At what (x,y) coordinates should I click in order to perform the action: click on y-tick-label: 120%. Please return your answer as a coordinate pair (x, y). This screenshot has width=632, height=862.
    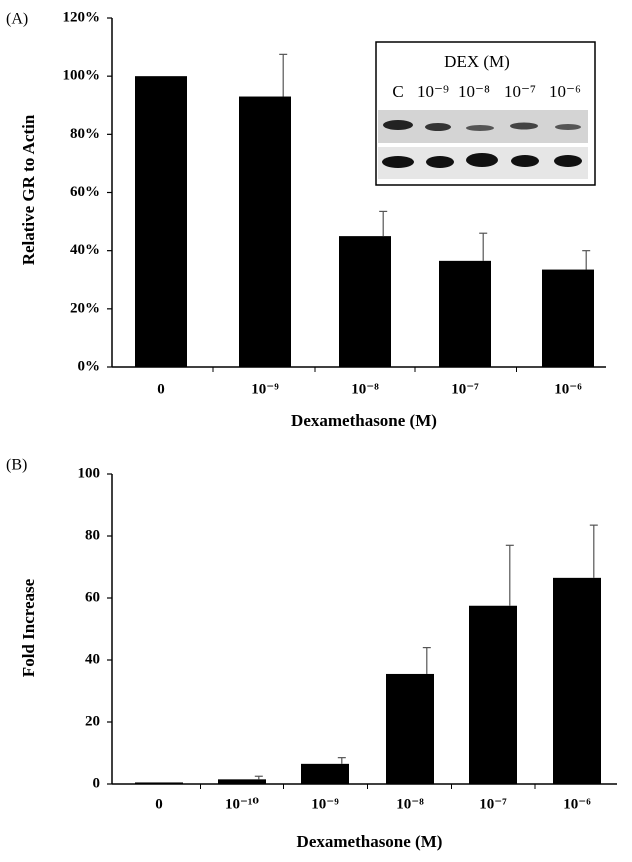
    Looking at the image, I should click on (82, 17).